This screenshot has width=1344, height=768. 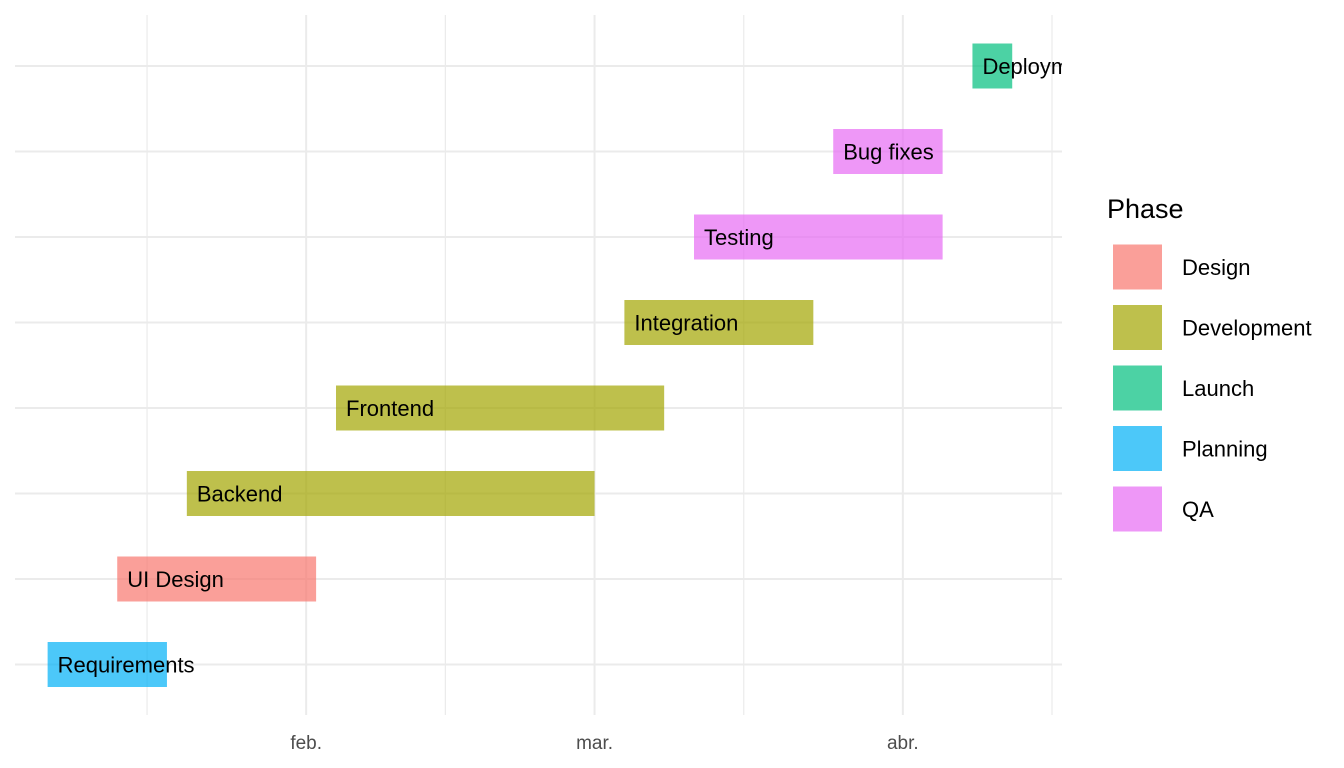 What do you see at coordinates (175, 579) in the screenshot?
I see `task-label: UI Design` at bounding box center [175, 579].